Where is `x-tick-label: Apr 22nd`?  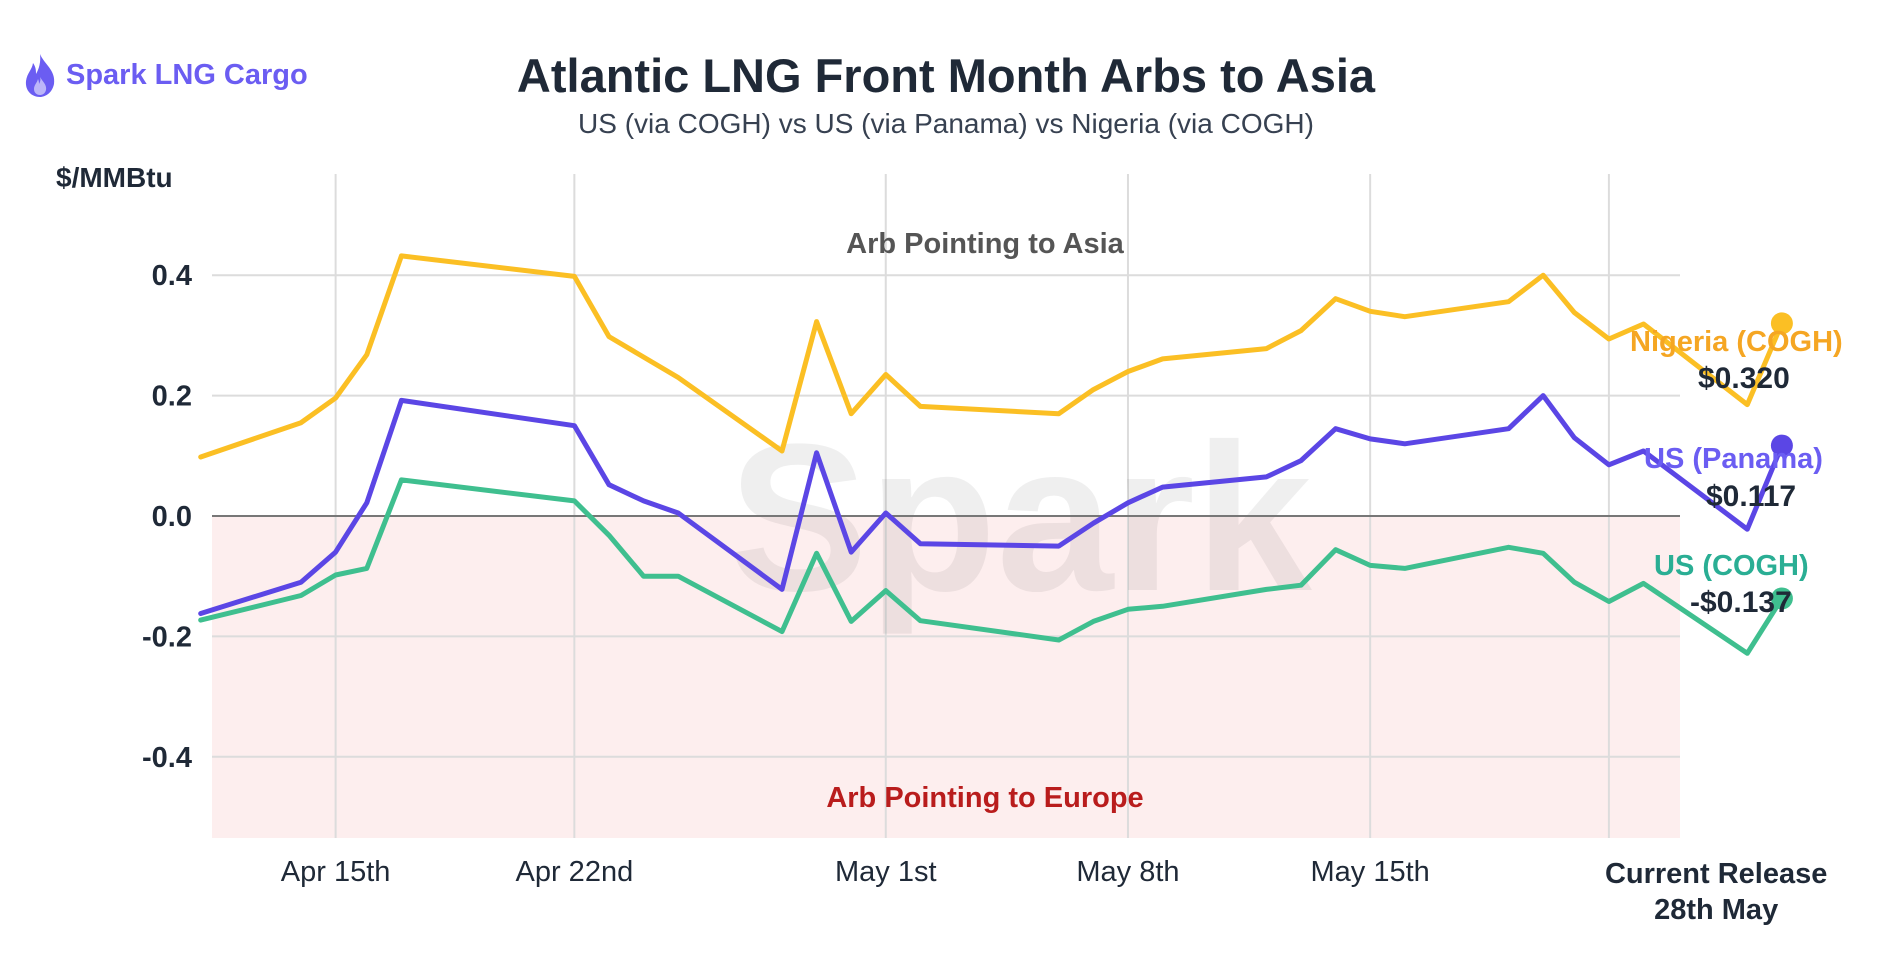
x-tick-label: Apr 22nd is located at coordinates (575, 872).